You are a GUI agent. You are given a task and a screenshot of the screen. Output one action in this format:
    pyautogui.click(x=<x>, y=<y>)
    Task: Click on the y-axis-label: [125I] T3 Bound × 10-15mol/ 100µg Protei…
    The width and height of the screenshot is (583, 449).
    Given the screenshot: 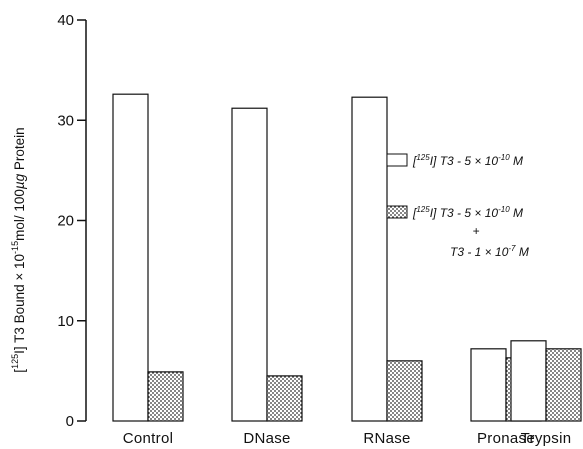 What is the action you would take?
    pyautogui.click(x=18, y=249)
    